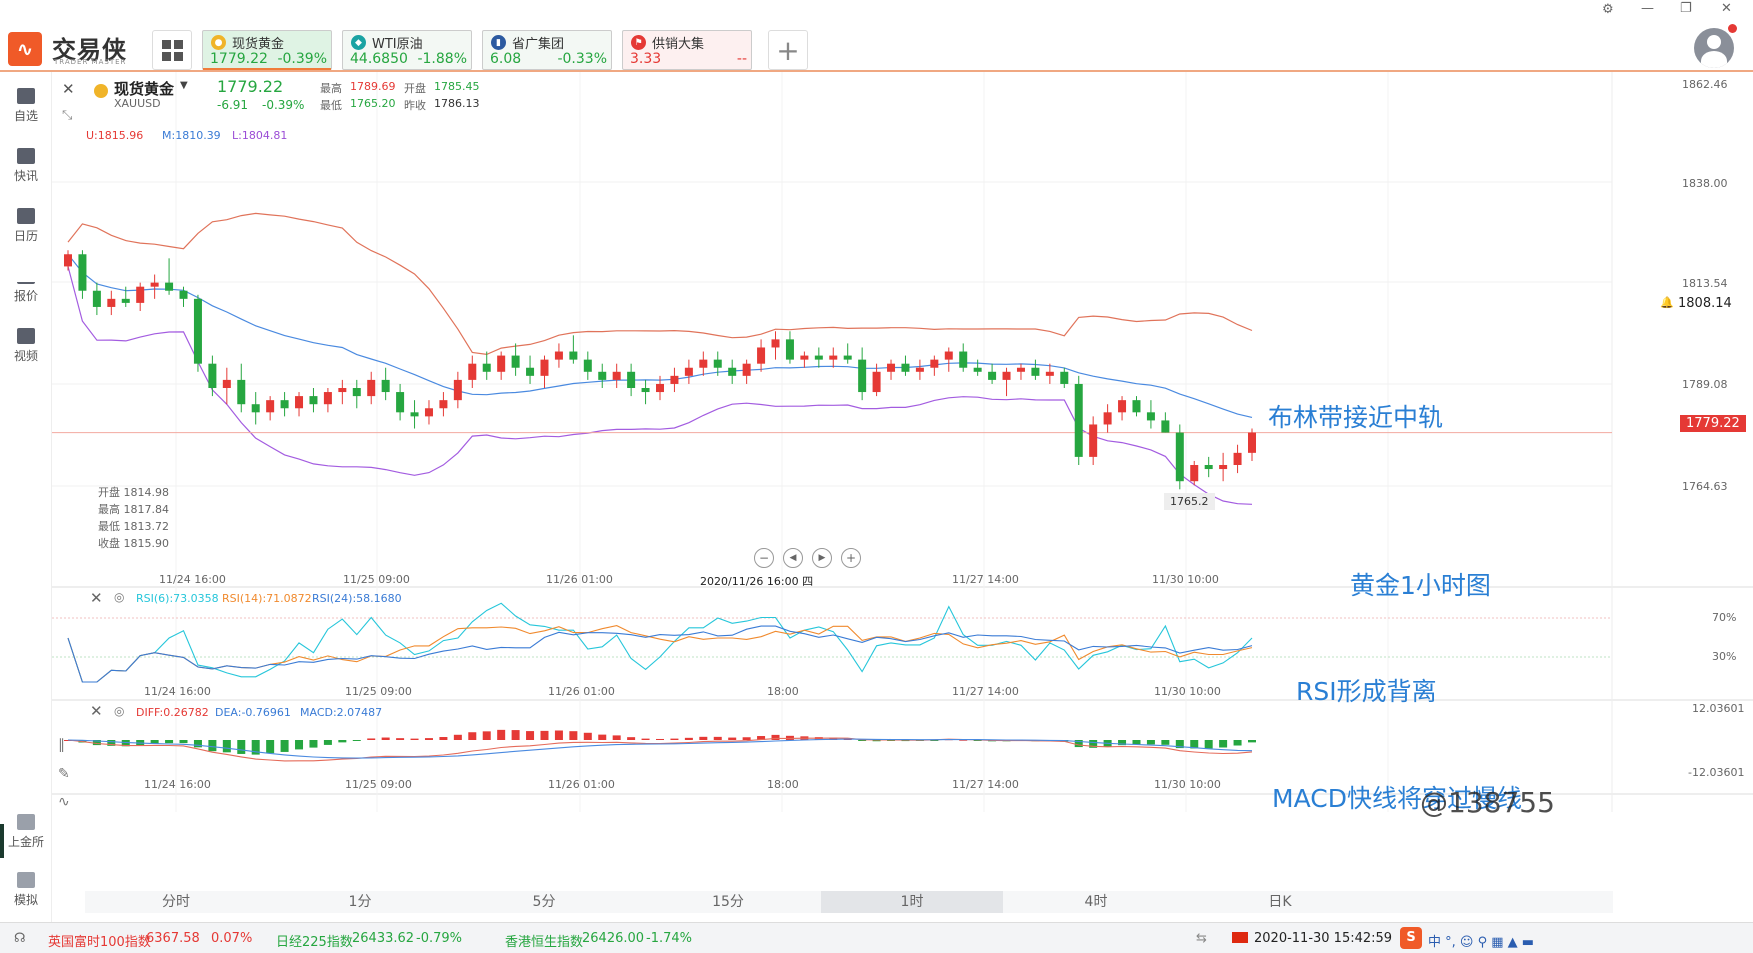 The image size is (1753, 953). I want to click on sidebar-item-news: 快讯, so click(26, 166).